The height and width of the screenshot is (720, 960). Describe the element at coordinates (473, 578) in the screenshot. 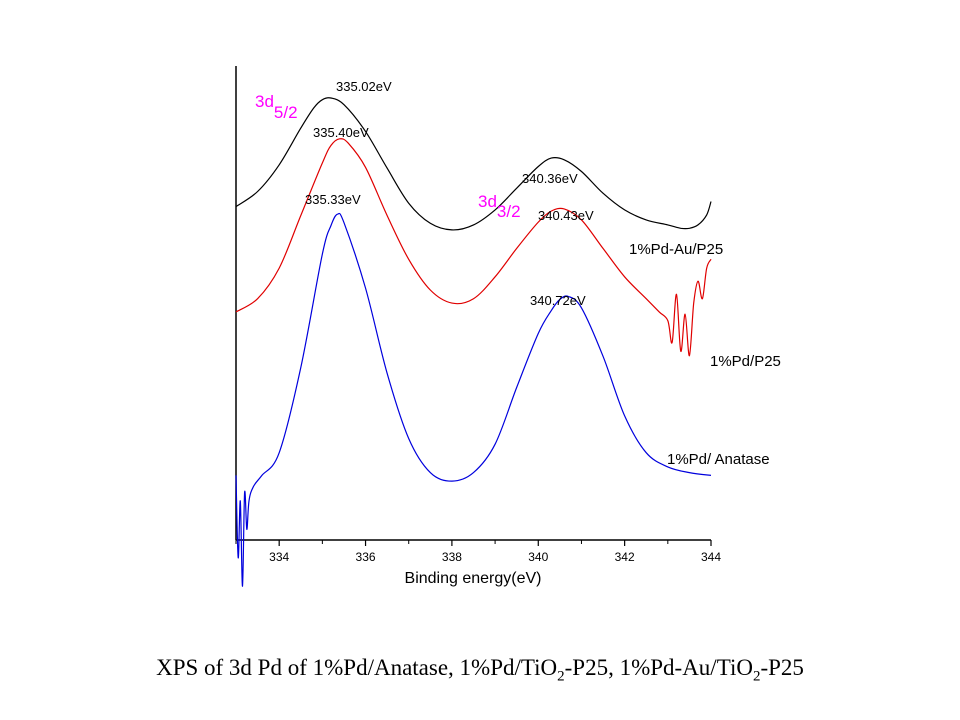

I see `x-axis-title: Binding energy(eV)` at that location.